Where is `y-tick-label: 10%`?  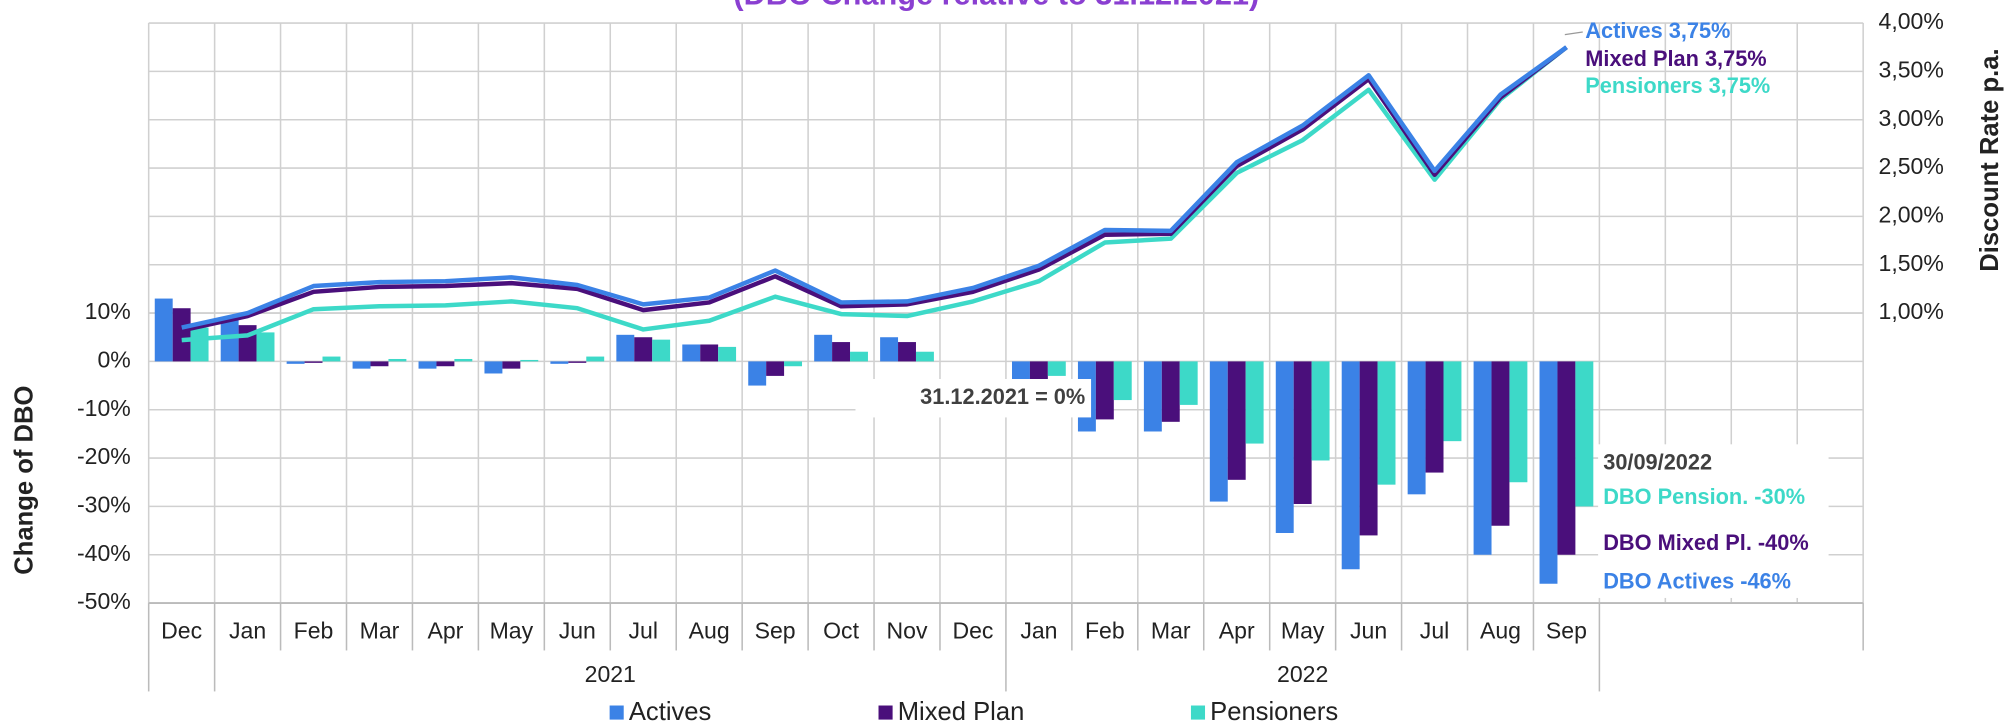
y-tick-label: 10% is located at coordinates (108, 311).